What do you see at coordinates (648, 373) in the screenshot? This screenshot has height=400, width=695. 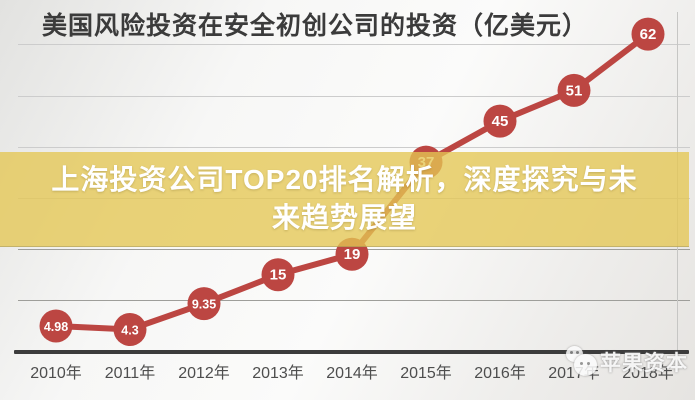 I see `x-tick-label: 2018年` at bounding box center [648, 373].